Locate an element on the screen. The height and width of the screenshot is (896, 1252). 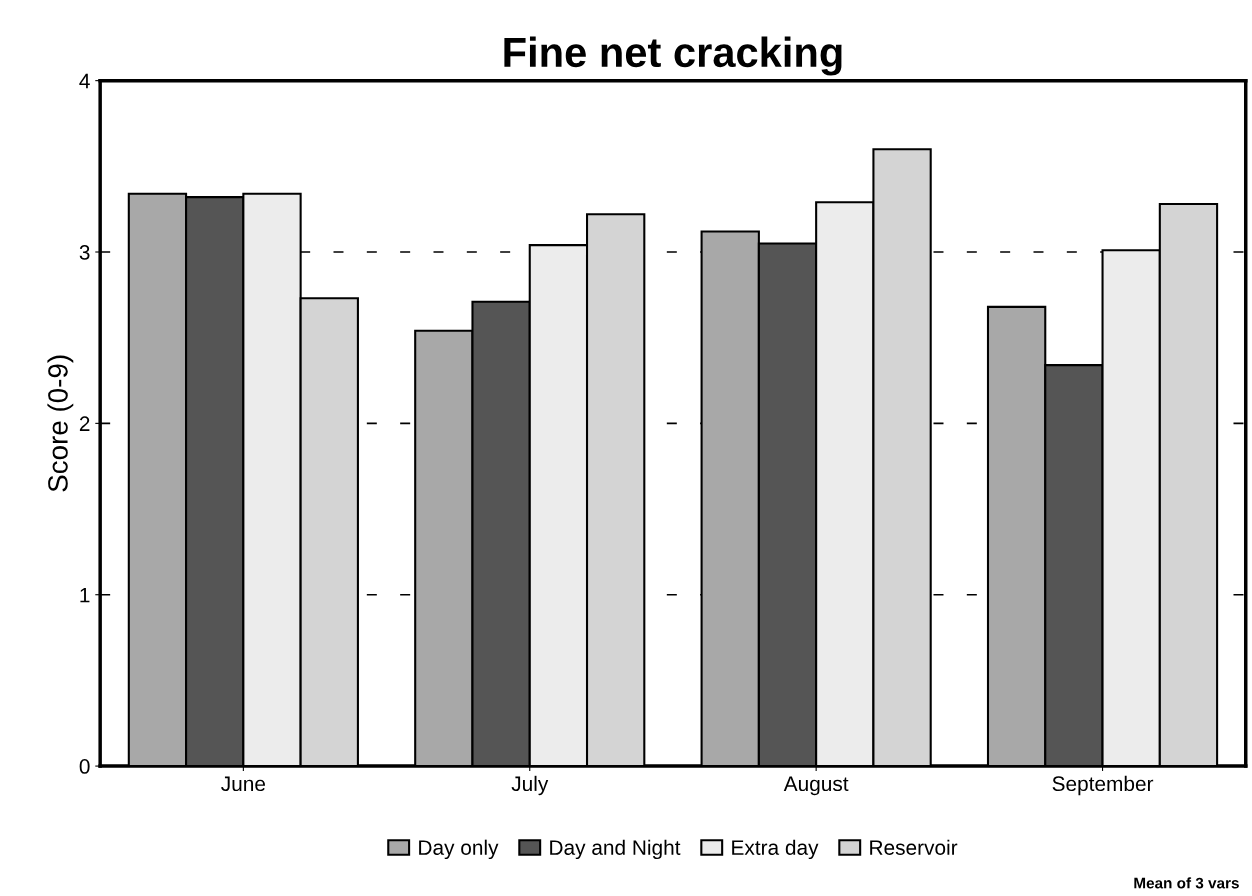
x-tick-label: August is located at coordinates (816, 786).